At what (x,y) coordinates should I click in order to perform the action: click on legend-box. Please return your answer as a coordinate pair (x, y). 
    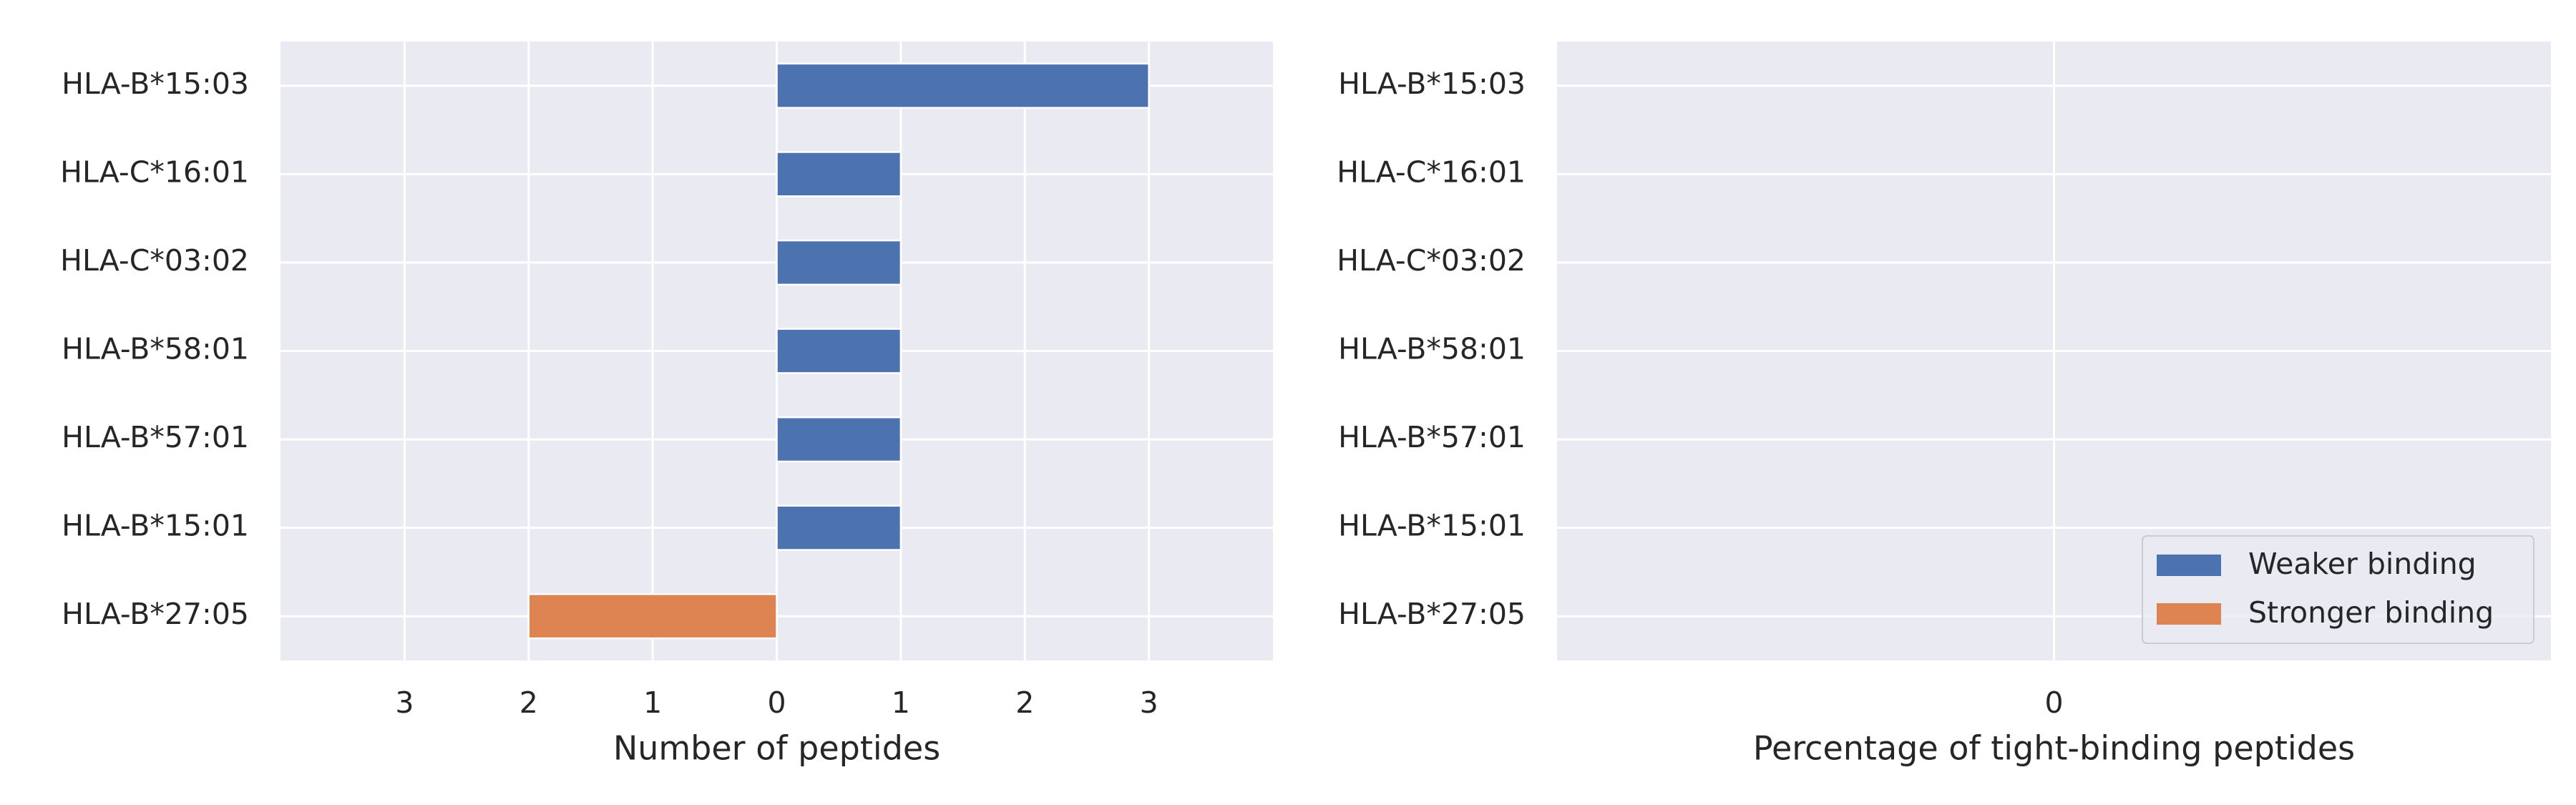
    Looking at the image, I should click on (2338, 589).